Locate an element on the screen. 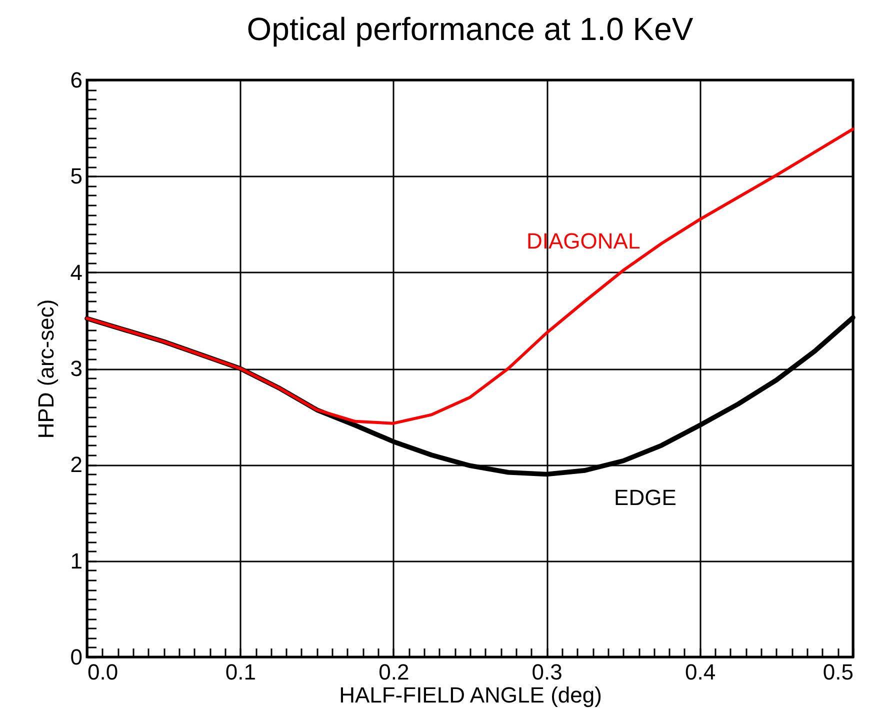 This screenshot has width=877, height=725. x-tick-label: 0.2 is located at coordinates (394, 672).